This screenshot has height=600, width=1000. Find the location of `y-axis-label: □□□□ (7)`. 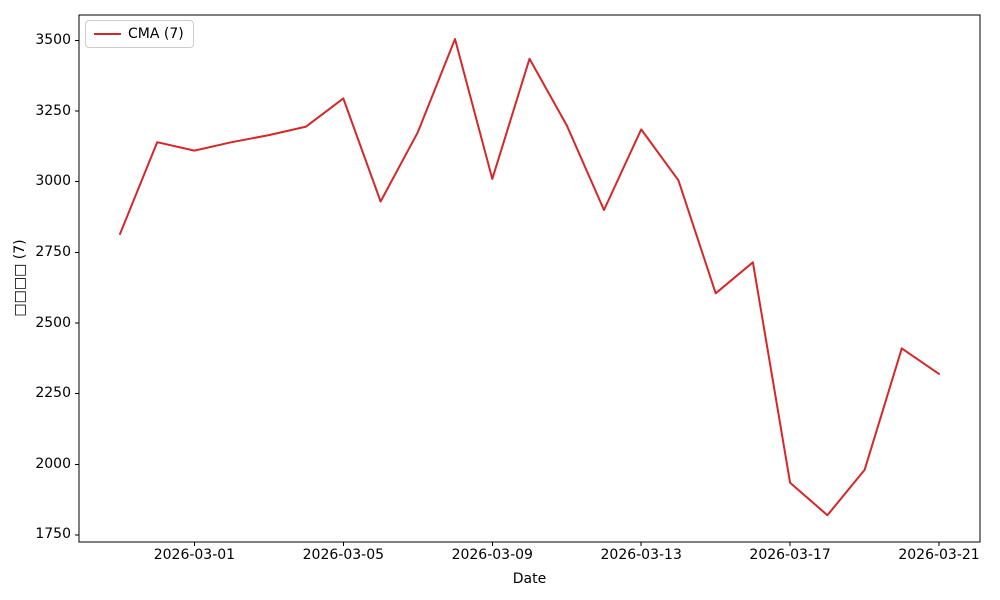

y-axis-label: □□□□ (7) is located at coordinates (20, 278).